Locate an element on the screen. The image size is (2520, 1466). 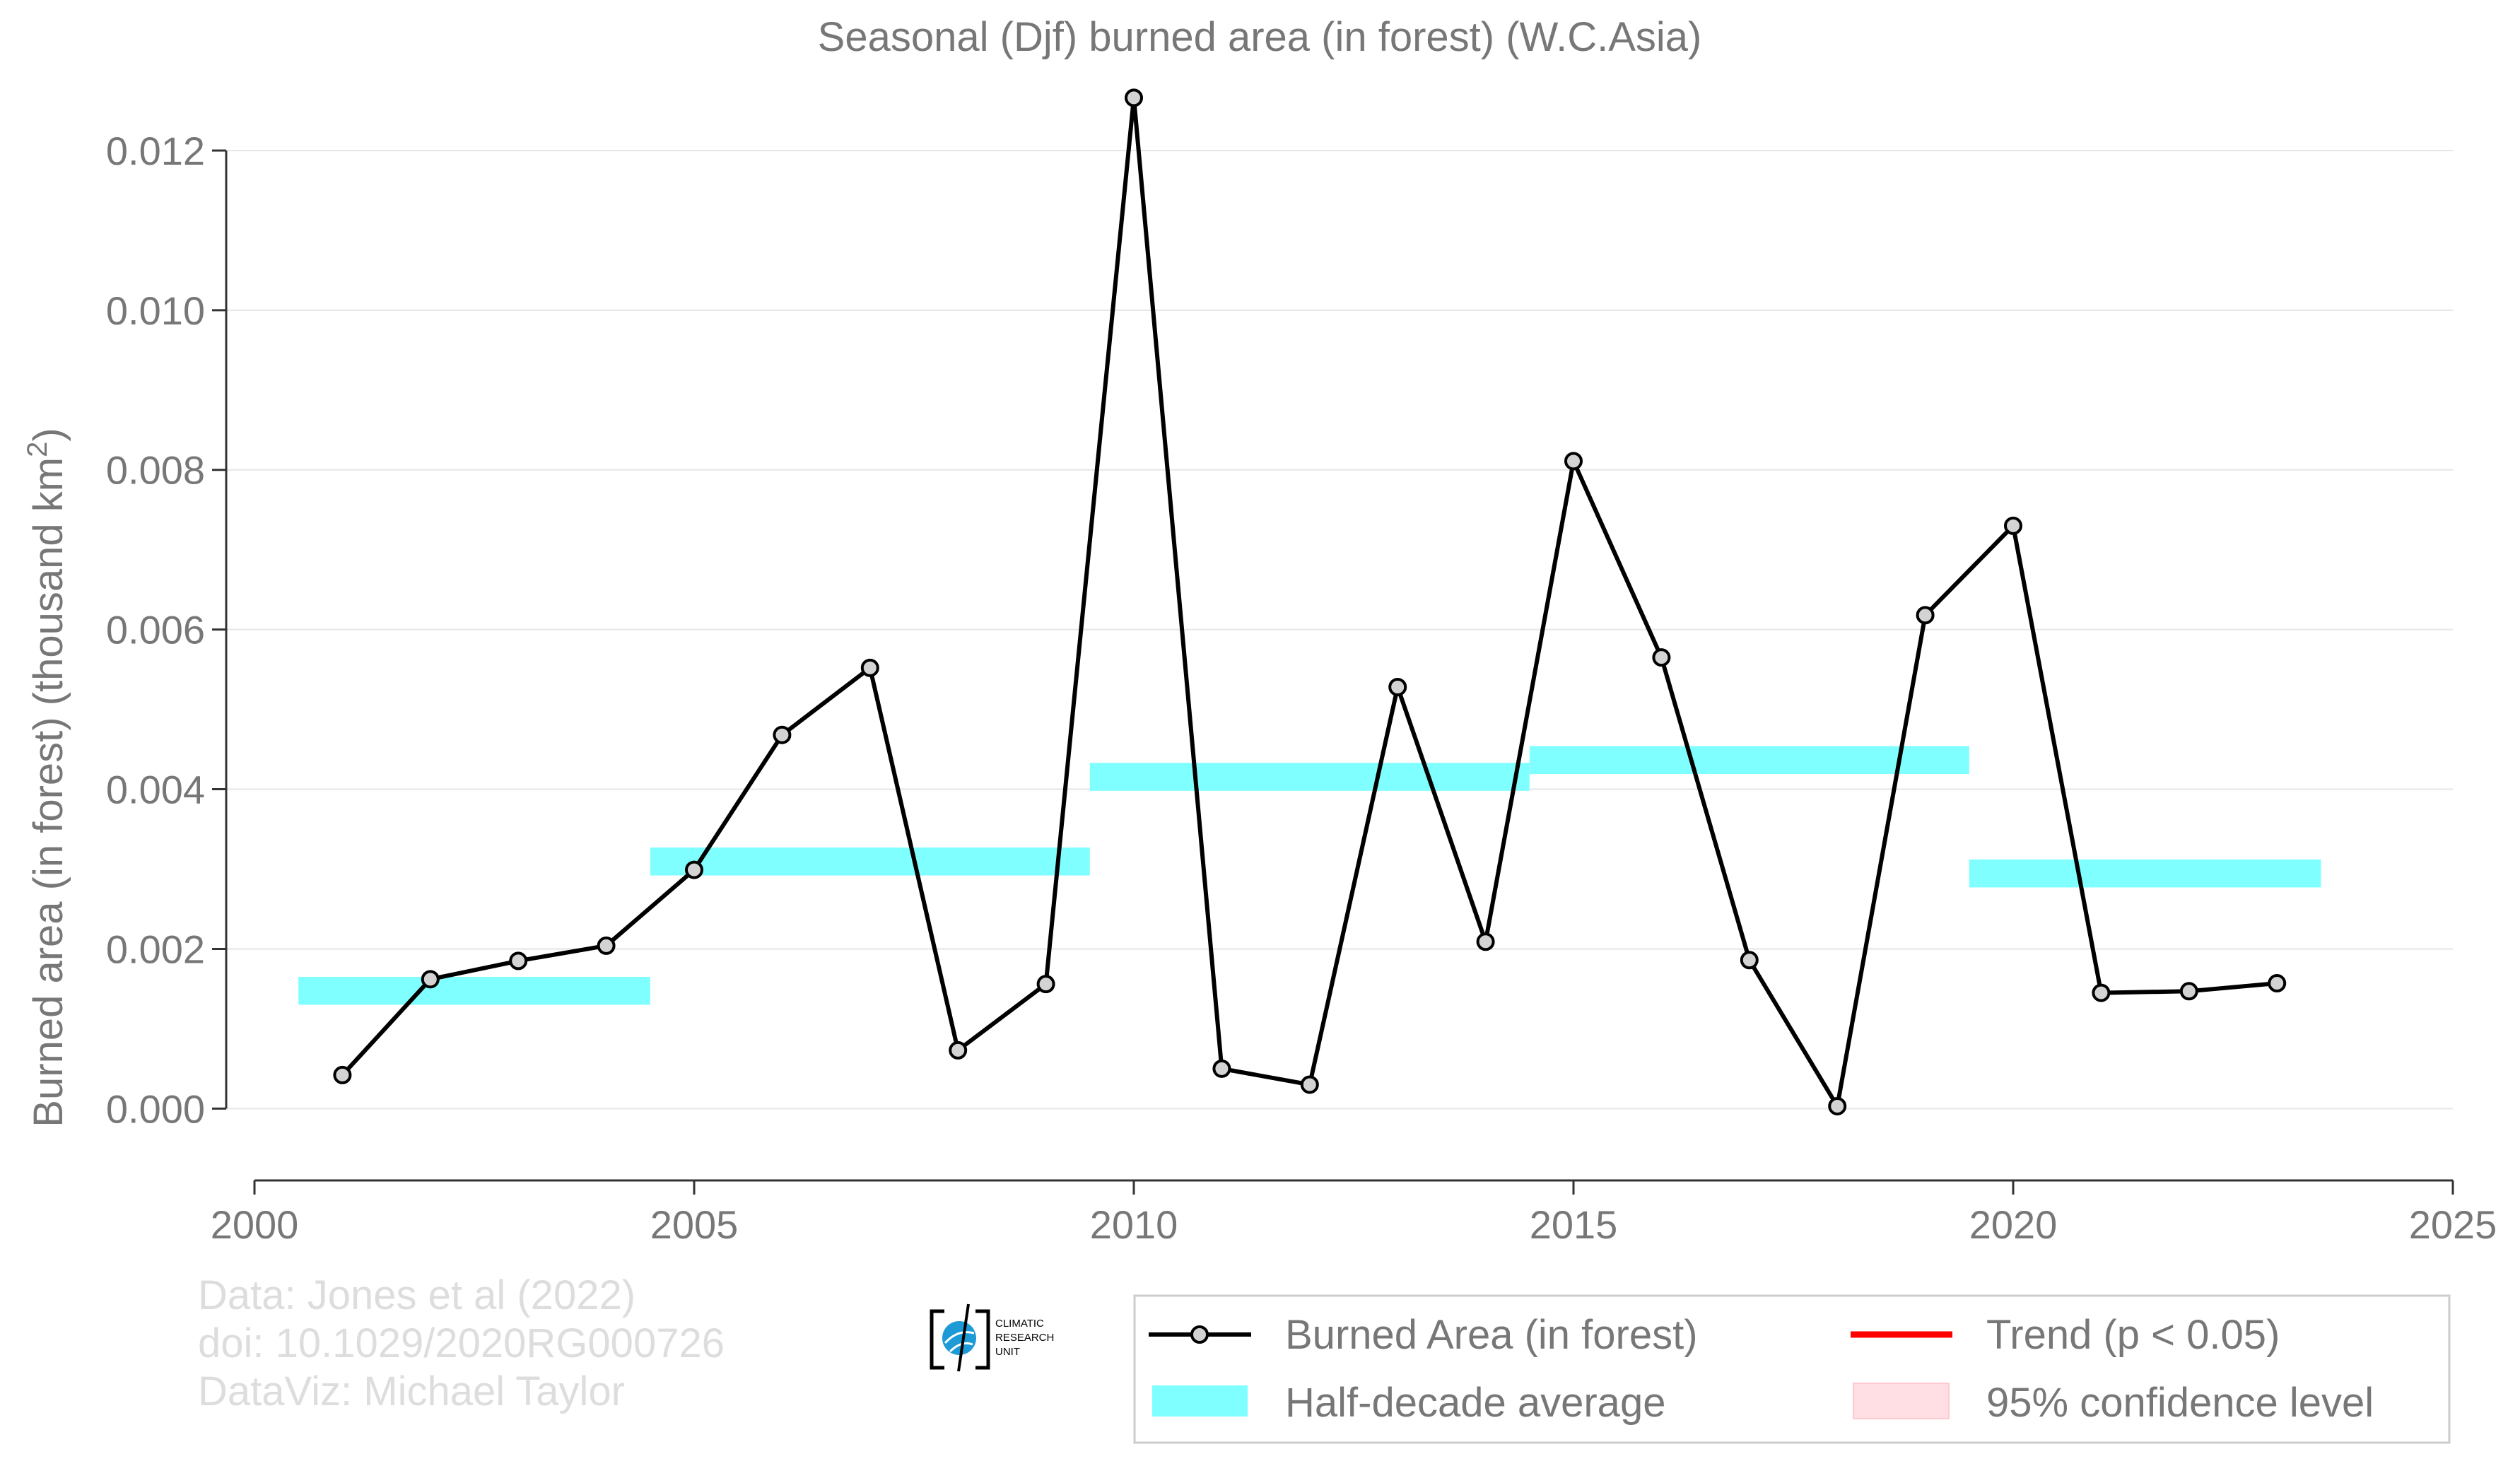
legend-item-burned-area: Burned Area (in forest) is located at coordinates (1423, 1335).